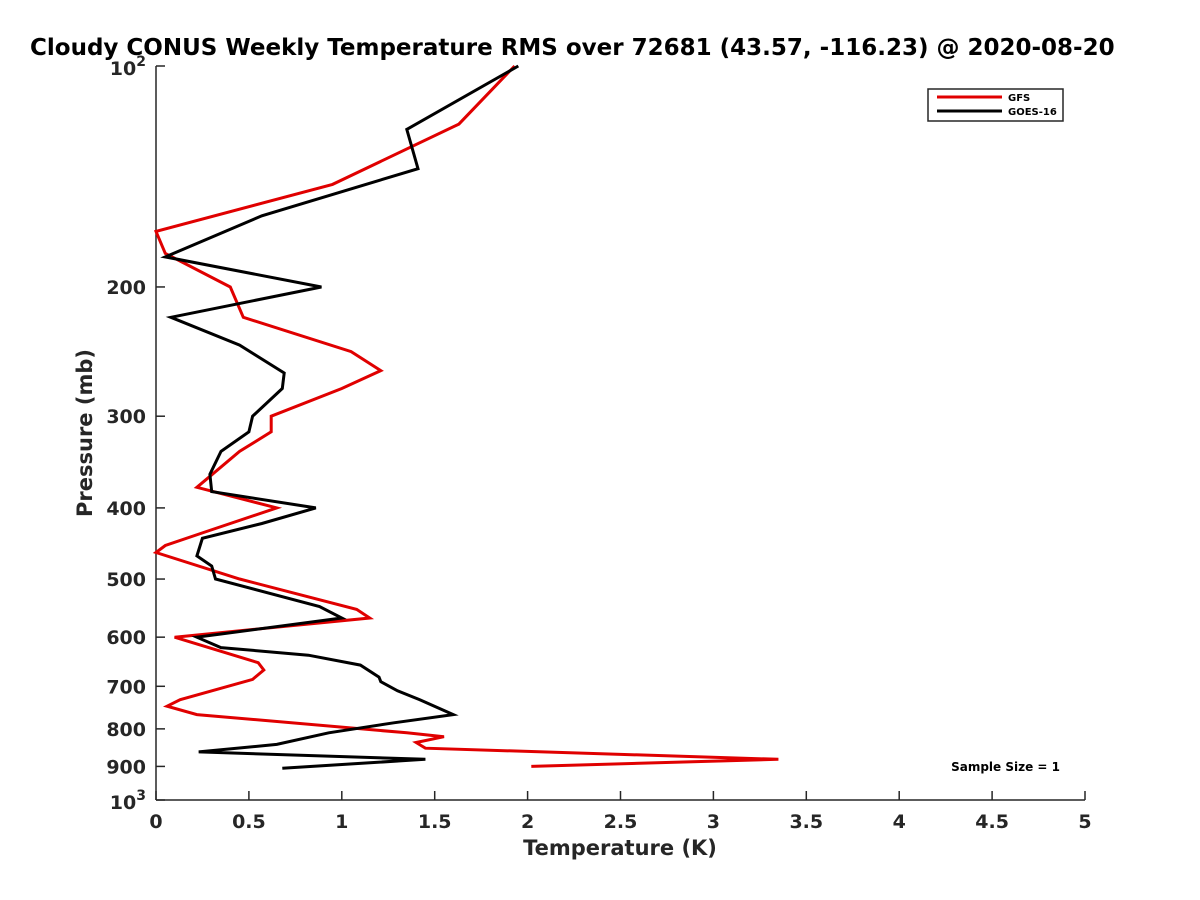 The image size is (1200, 900). What do you see at coordinates (435, 822) in the screenshot?
I see `x-tick-label: 1.5` at bounding box center [435, 822].